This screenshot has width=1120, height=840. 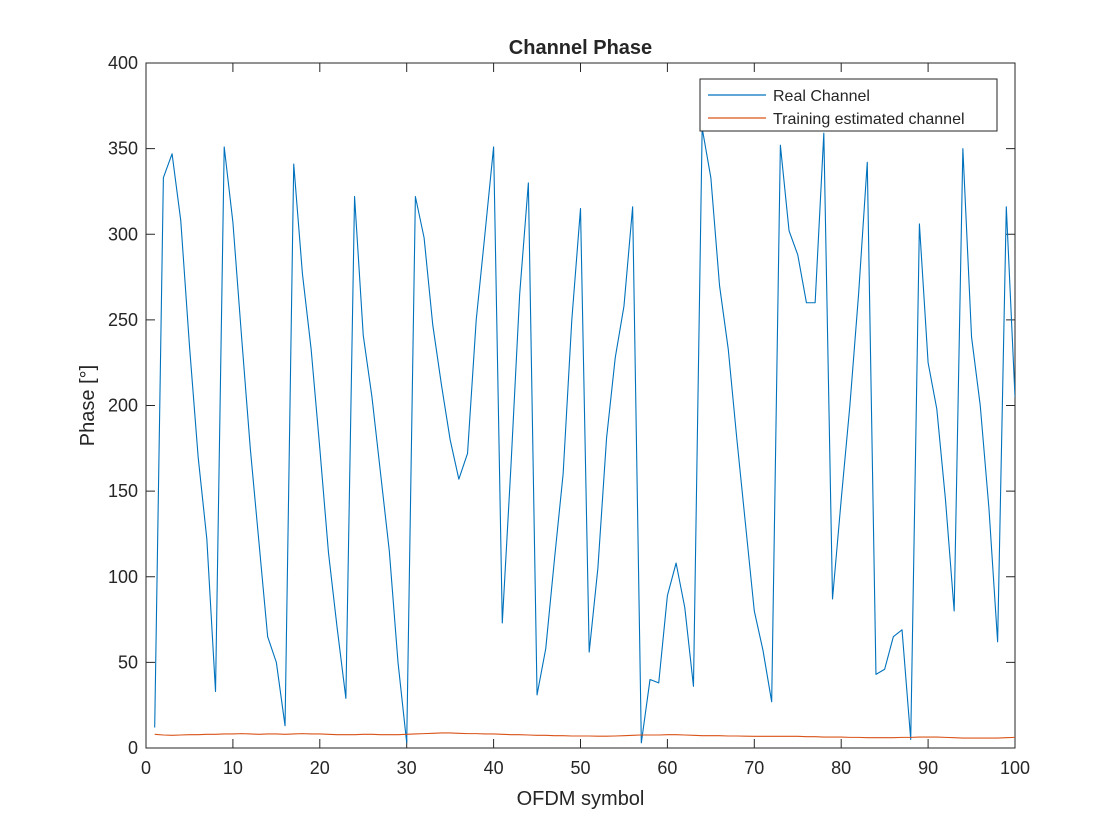 I want to click on y-axis-label: Phase [°], so click(x=88, y=405).